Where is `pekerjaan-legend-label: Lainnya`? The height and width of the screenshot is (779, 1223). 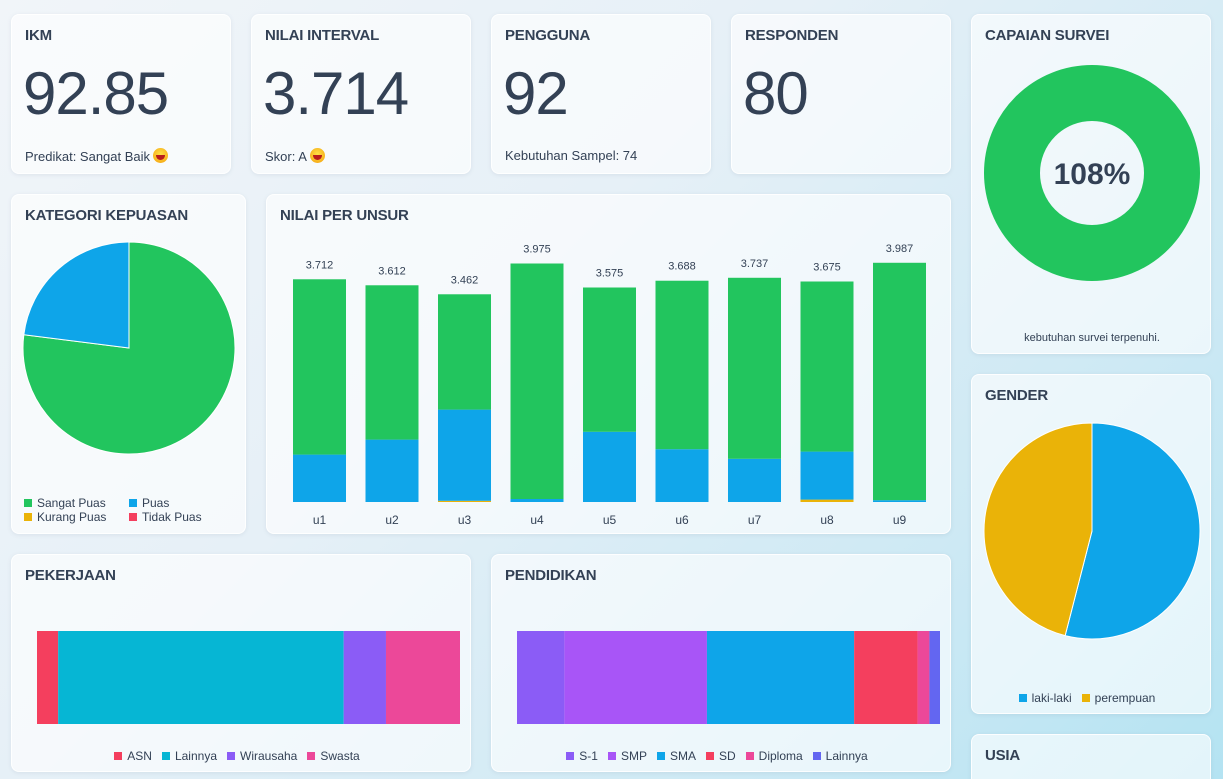 pekerjaan-legend-label: Lainnya is located at coordinates (195, 756).